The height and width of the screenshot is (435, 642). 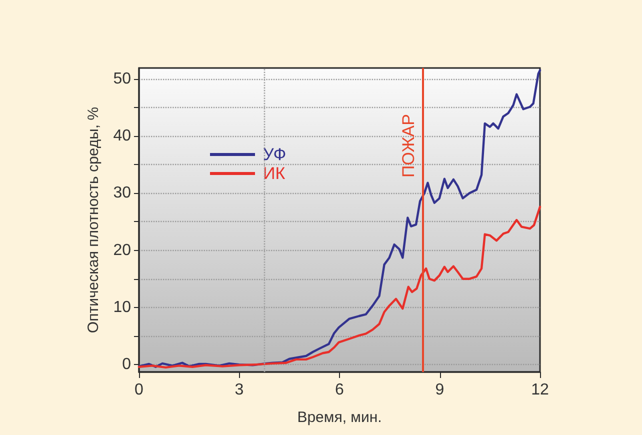 What do you see at coordinates (122, 79) in the screenshot?
I see `y-tick-label: 50` at bounding box center [122, 79].